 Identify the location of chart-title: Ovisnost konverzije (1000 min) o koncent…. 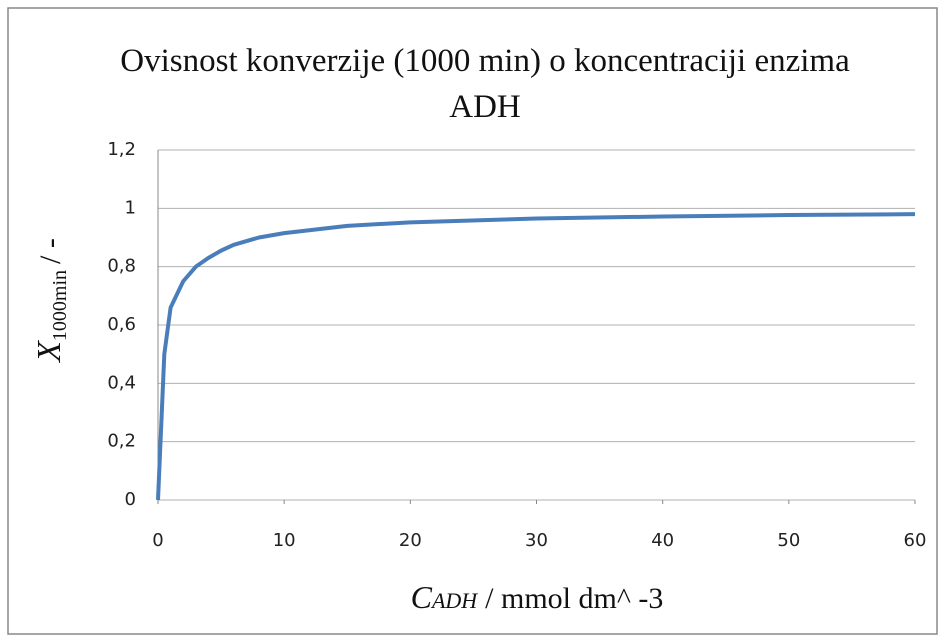
(485, 84).